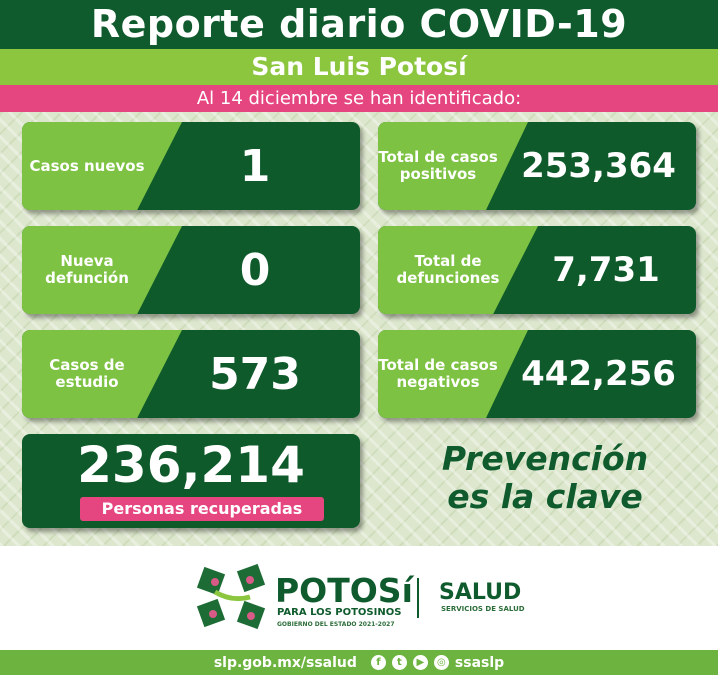 This screenshot has width=718, height=675. I want to click on report-title: Reporte diario COVID-19, so click(359, 24).